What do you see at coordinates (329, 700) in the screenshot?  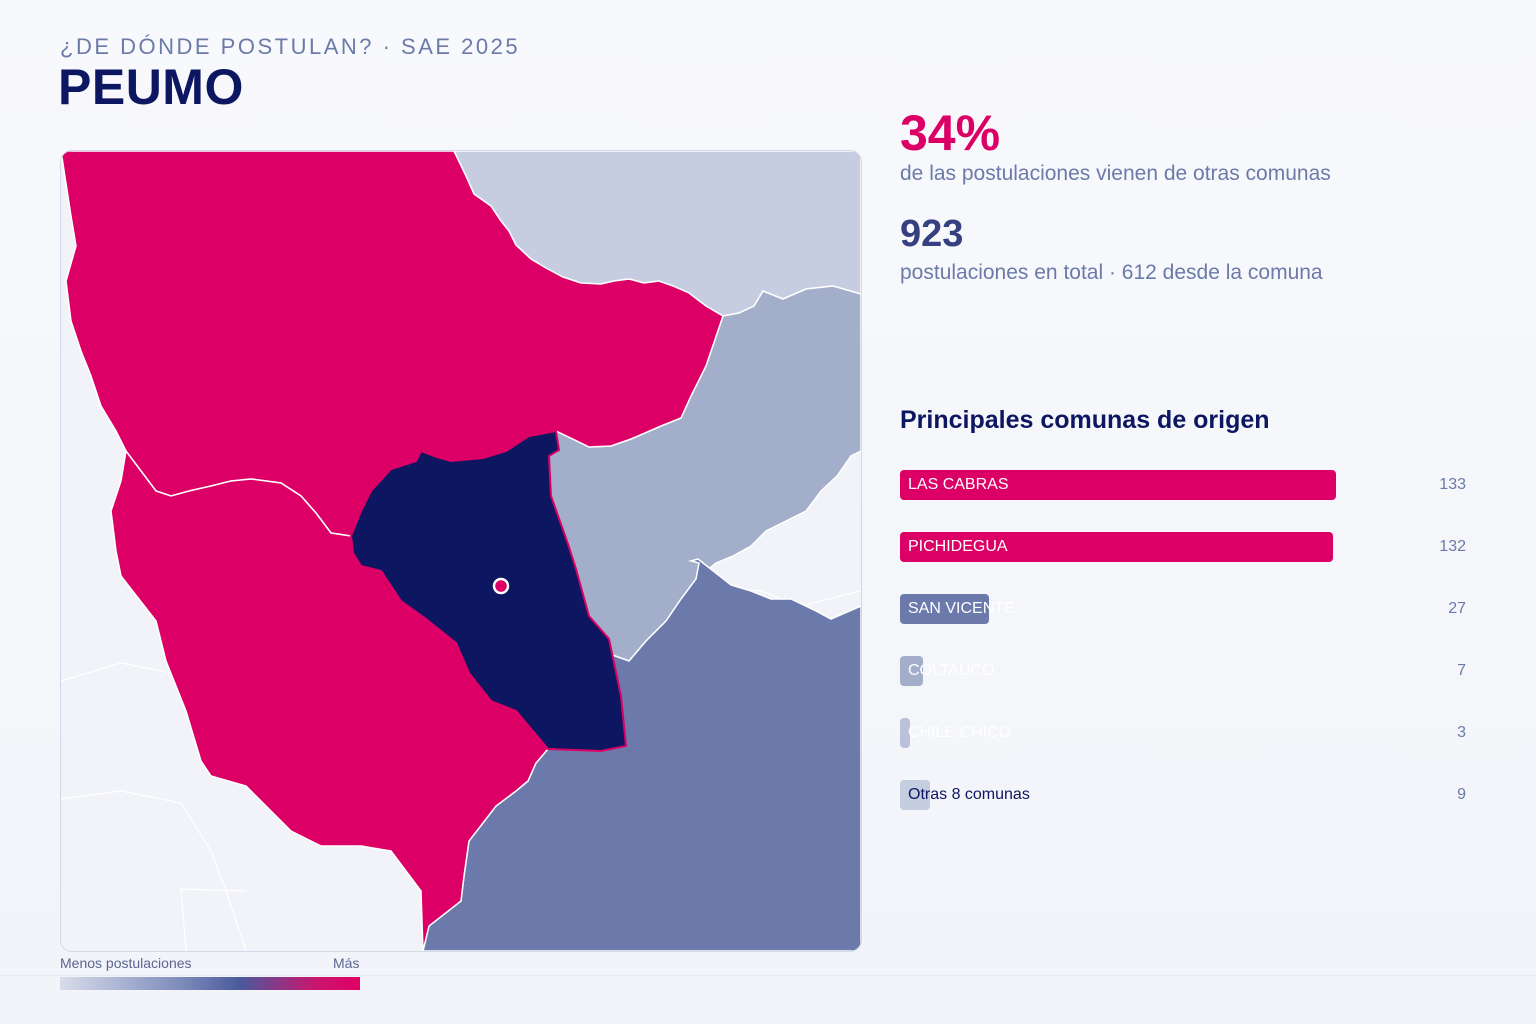 I see `region-pichidegua` at bounding box center [329, 700].